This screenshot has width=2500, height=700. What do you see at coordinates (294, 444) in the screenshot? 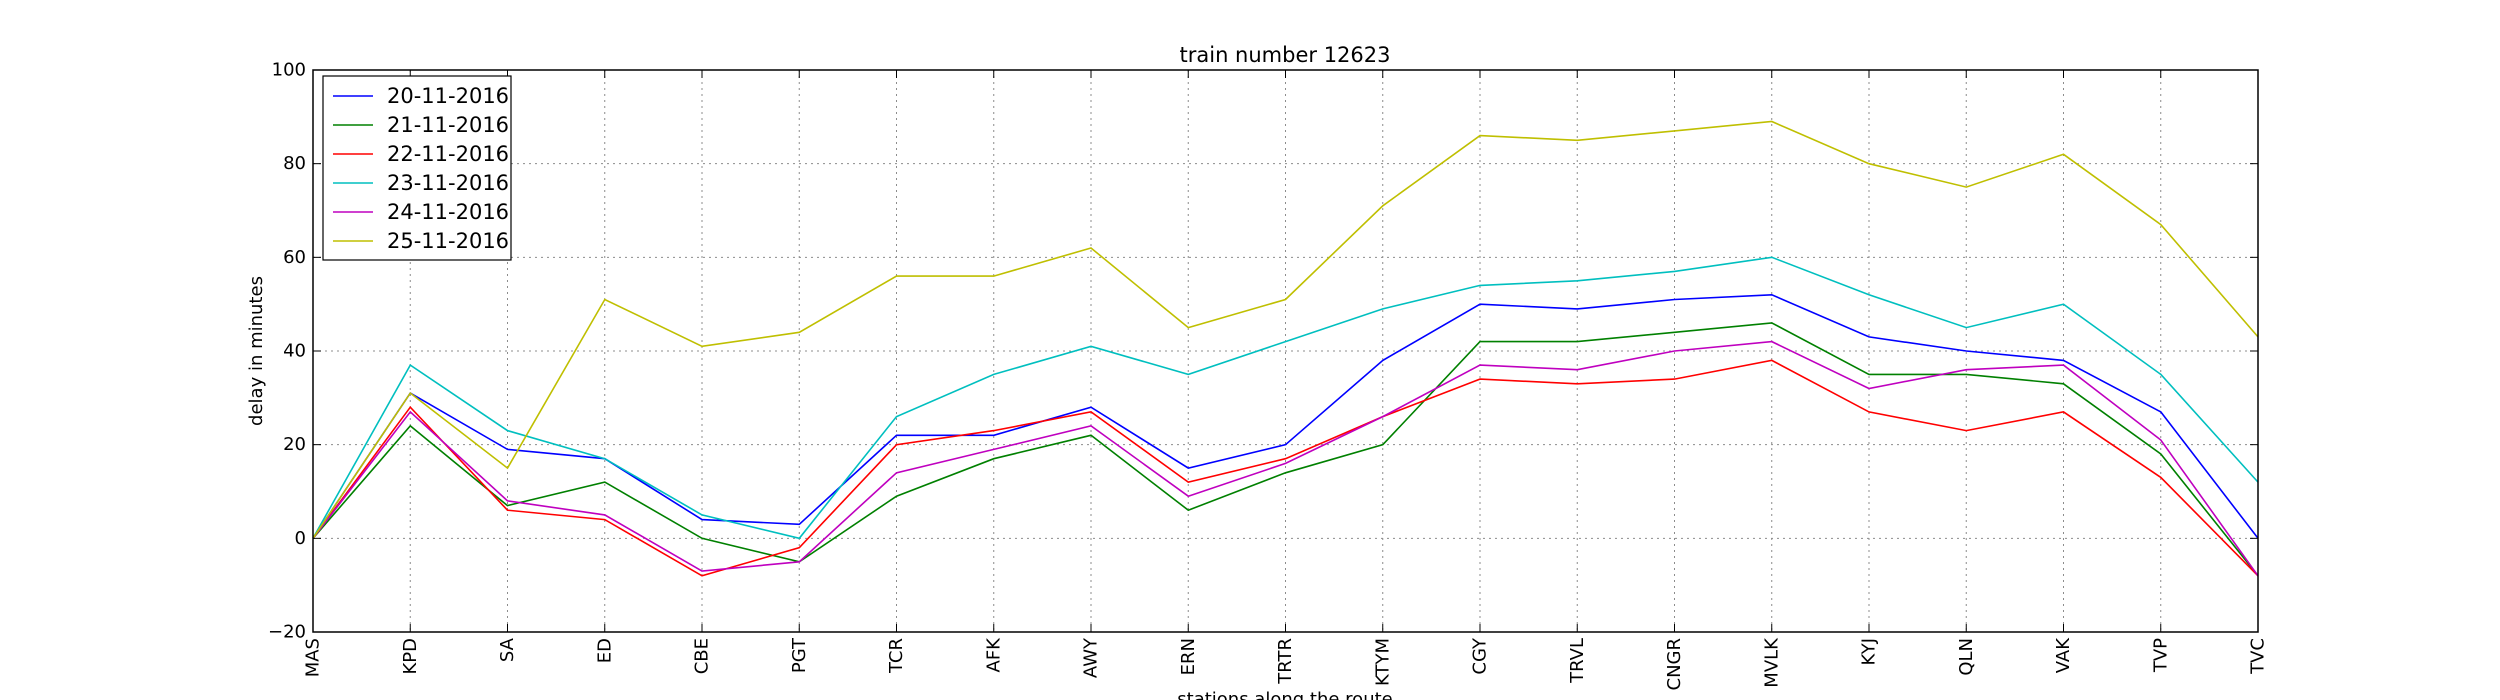
I see `y-tick-label: 20` at bounding box center [294, 444].